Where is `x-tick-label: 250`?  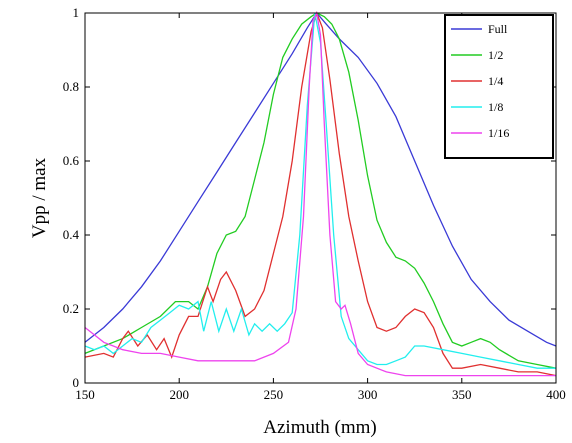 x-tick-label: 250 is located at coordinates (274, 394).